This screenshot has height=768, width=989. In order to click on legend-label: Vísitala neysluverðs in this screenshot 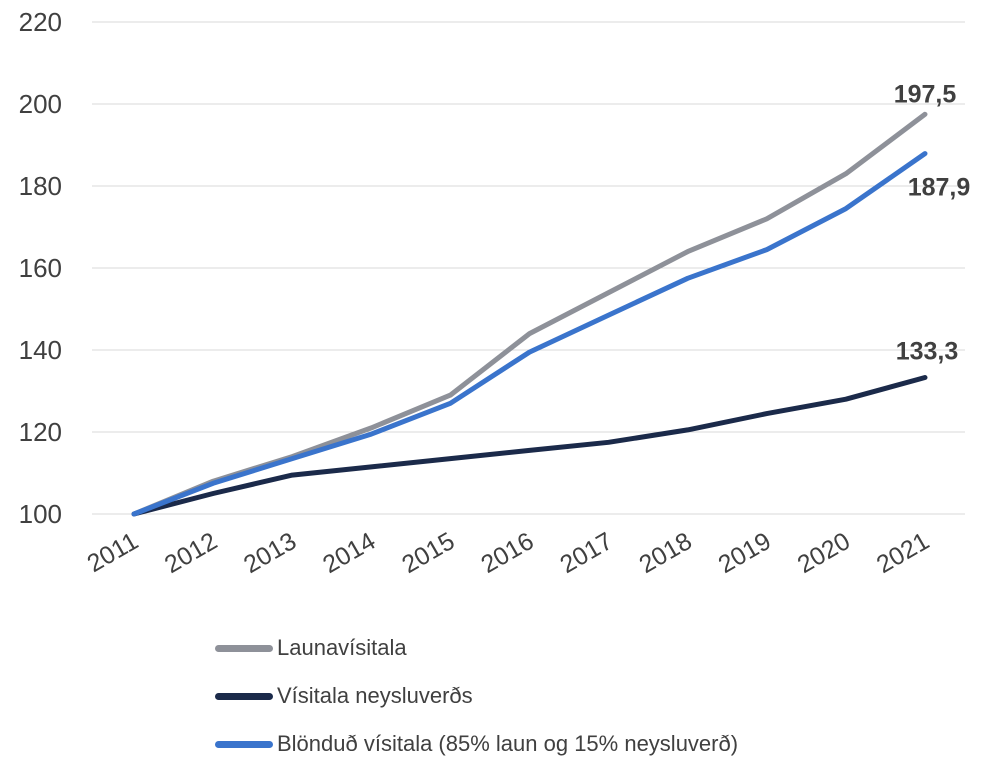, I will do `click(375, 695)`.